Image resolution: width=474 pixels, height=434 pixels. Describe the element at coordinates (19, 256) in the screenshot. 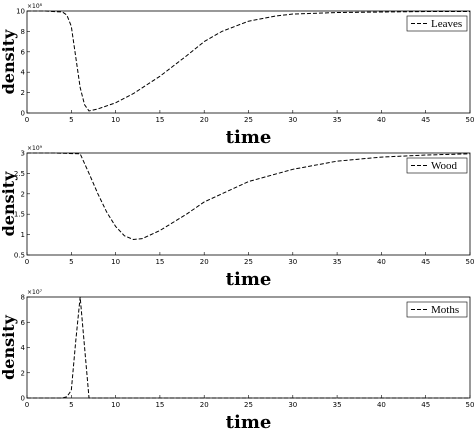

I see `y-tick-label: 0.5` at that location.